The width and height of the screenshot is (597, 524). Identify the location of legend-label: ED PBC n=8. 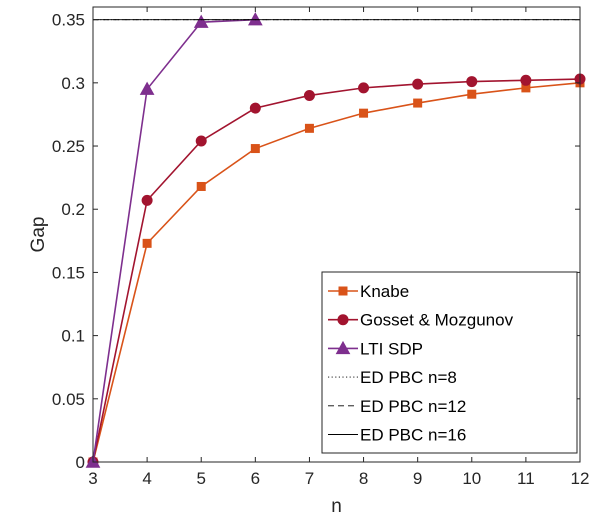
(408, 377).